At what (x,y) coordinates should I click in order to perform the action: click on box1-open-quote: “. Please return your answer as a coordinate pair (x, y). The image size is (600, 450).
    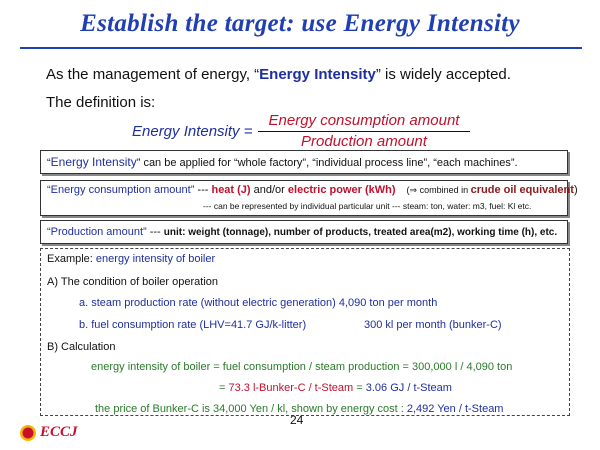
    Looking at the image, I should click on (49, 163).